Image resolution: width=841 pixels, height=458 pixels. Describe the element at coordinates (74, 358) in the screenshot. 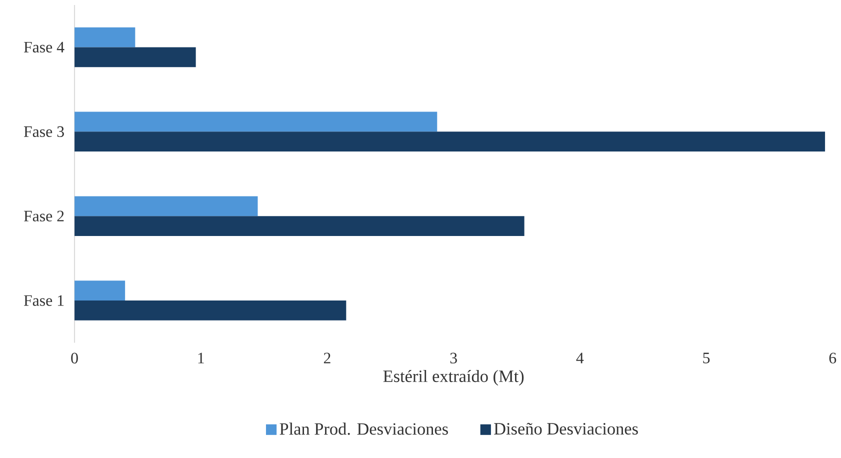

I see `x-tick-label: 0` at that location.